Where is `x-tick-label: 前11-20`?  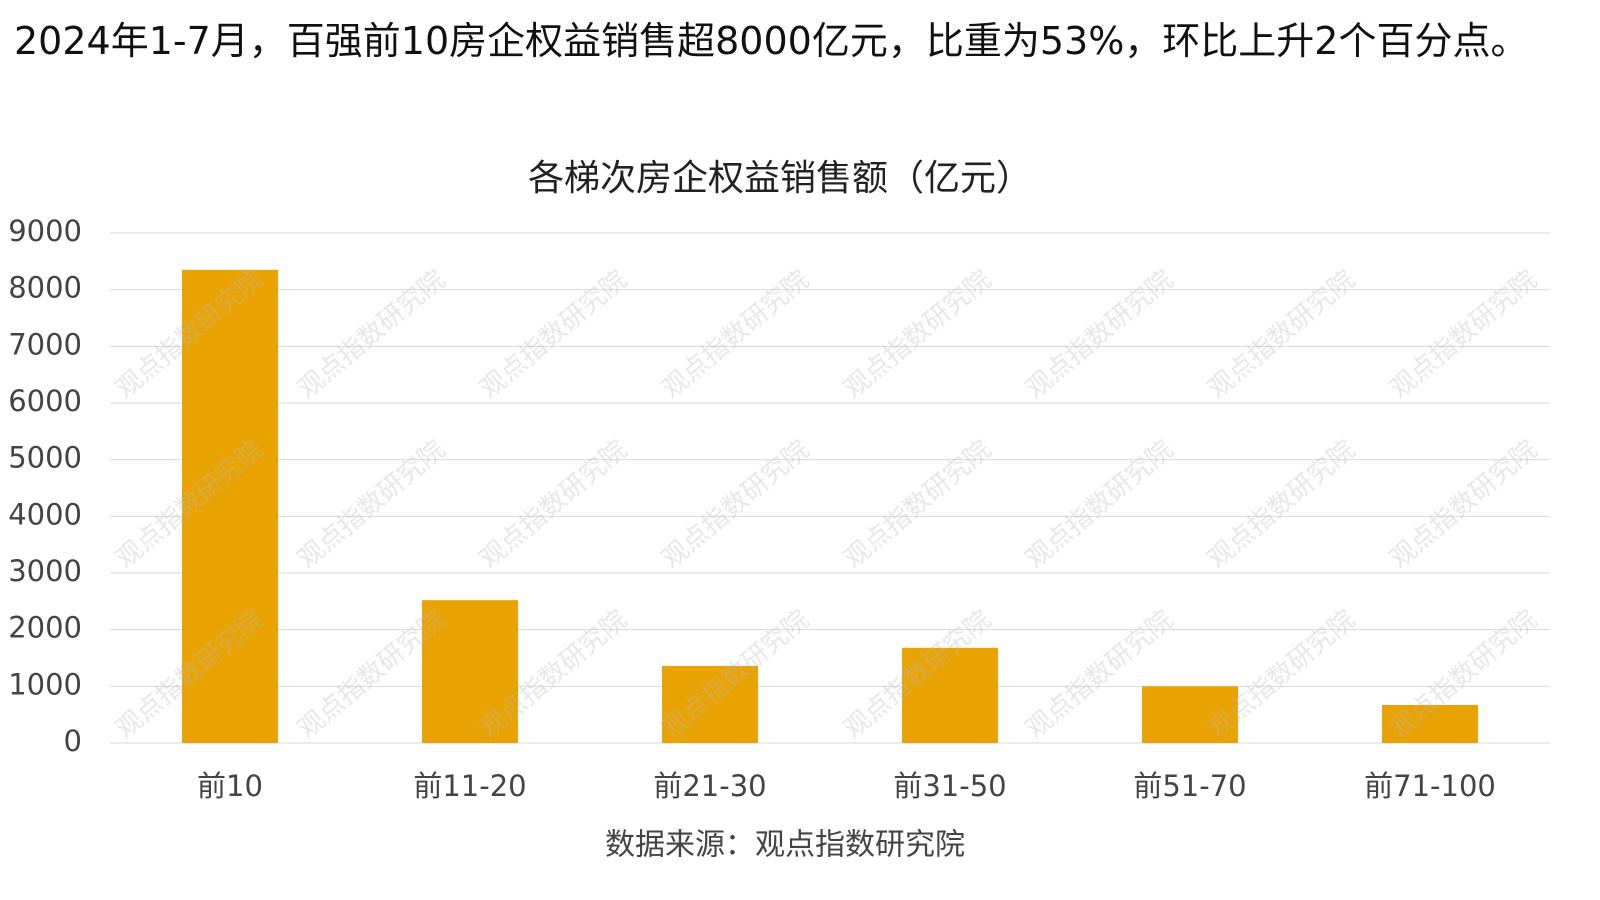 x-tick-label: 前11-20 is located at coordinates (469, 786).